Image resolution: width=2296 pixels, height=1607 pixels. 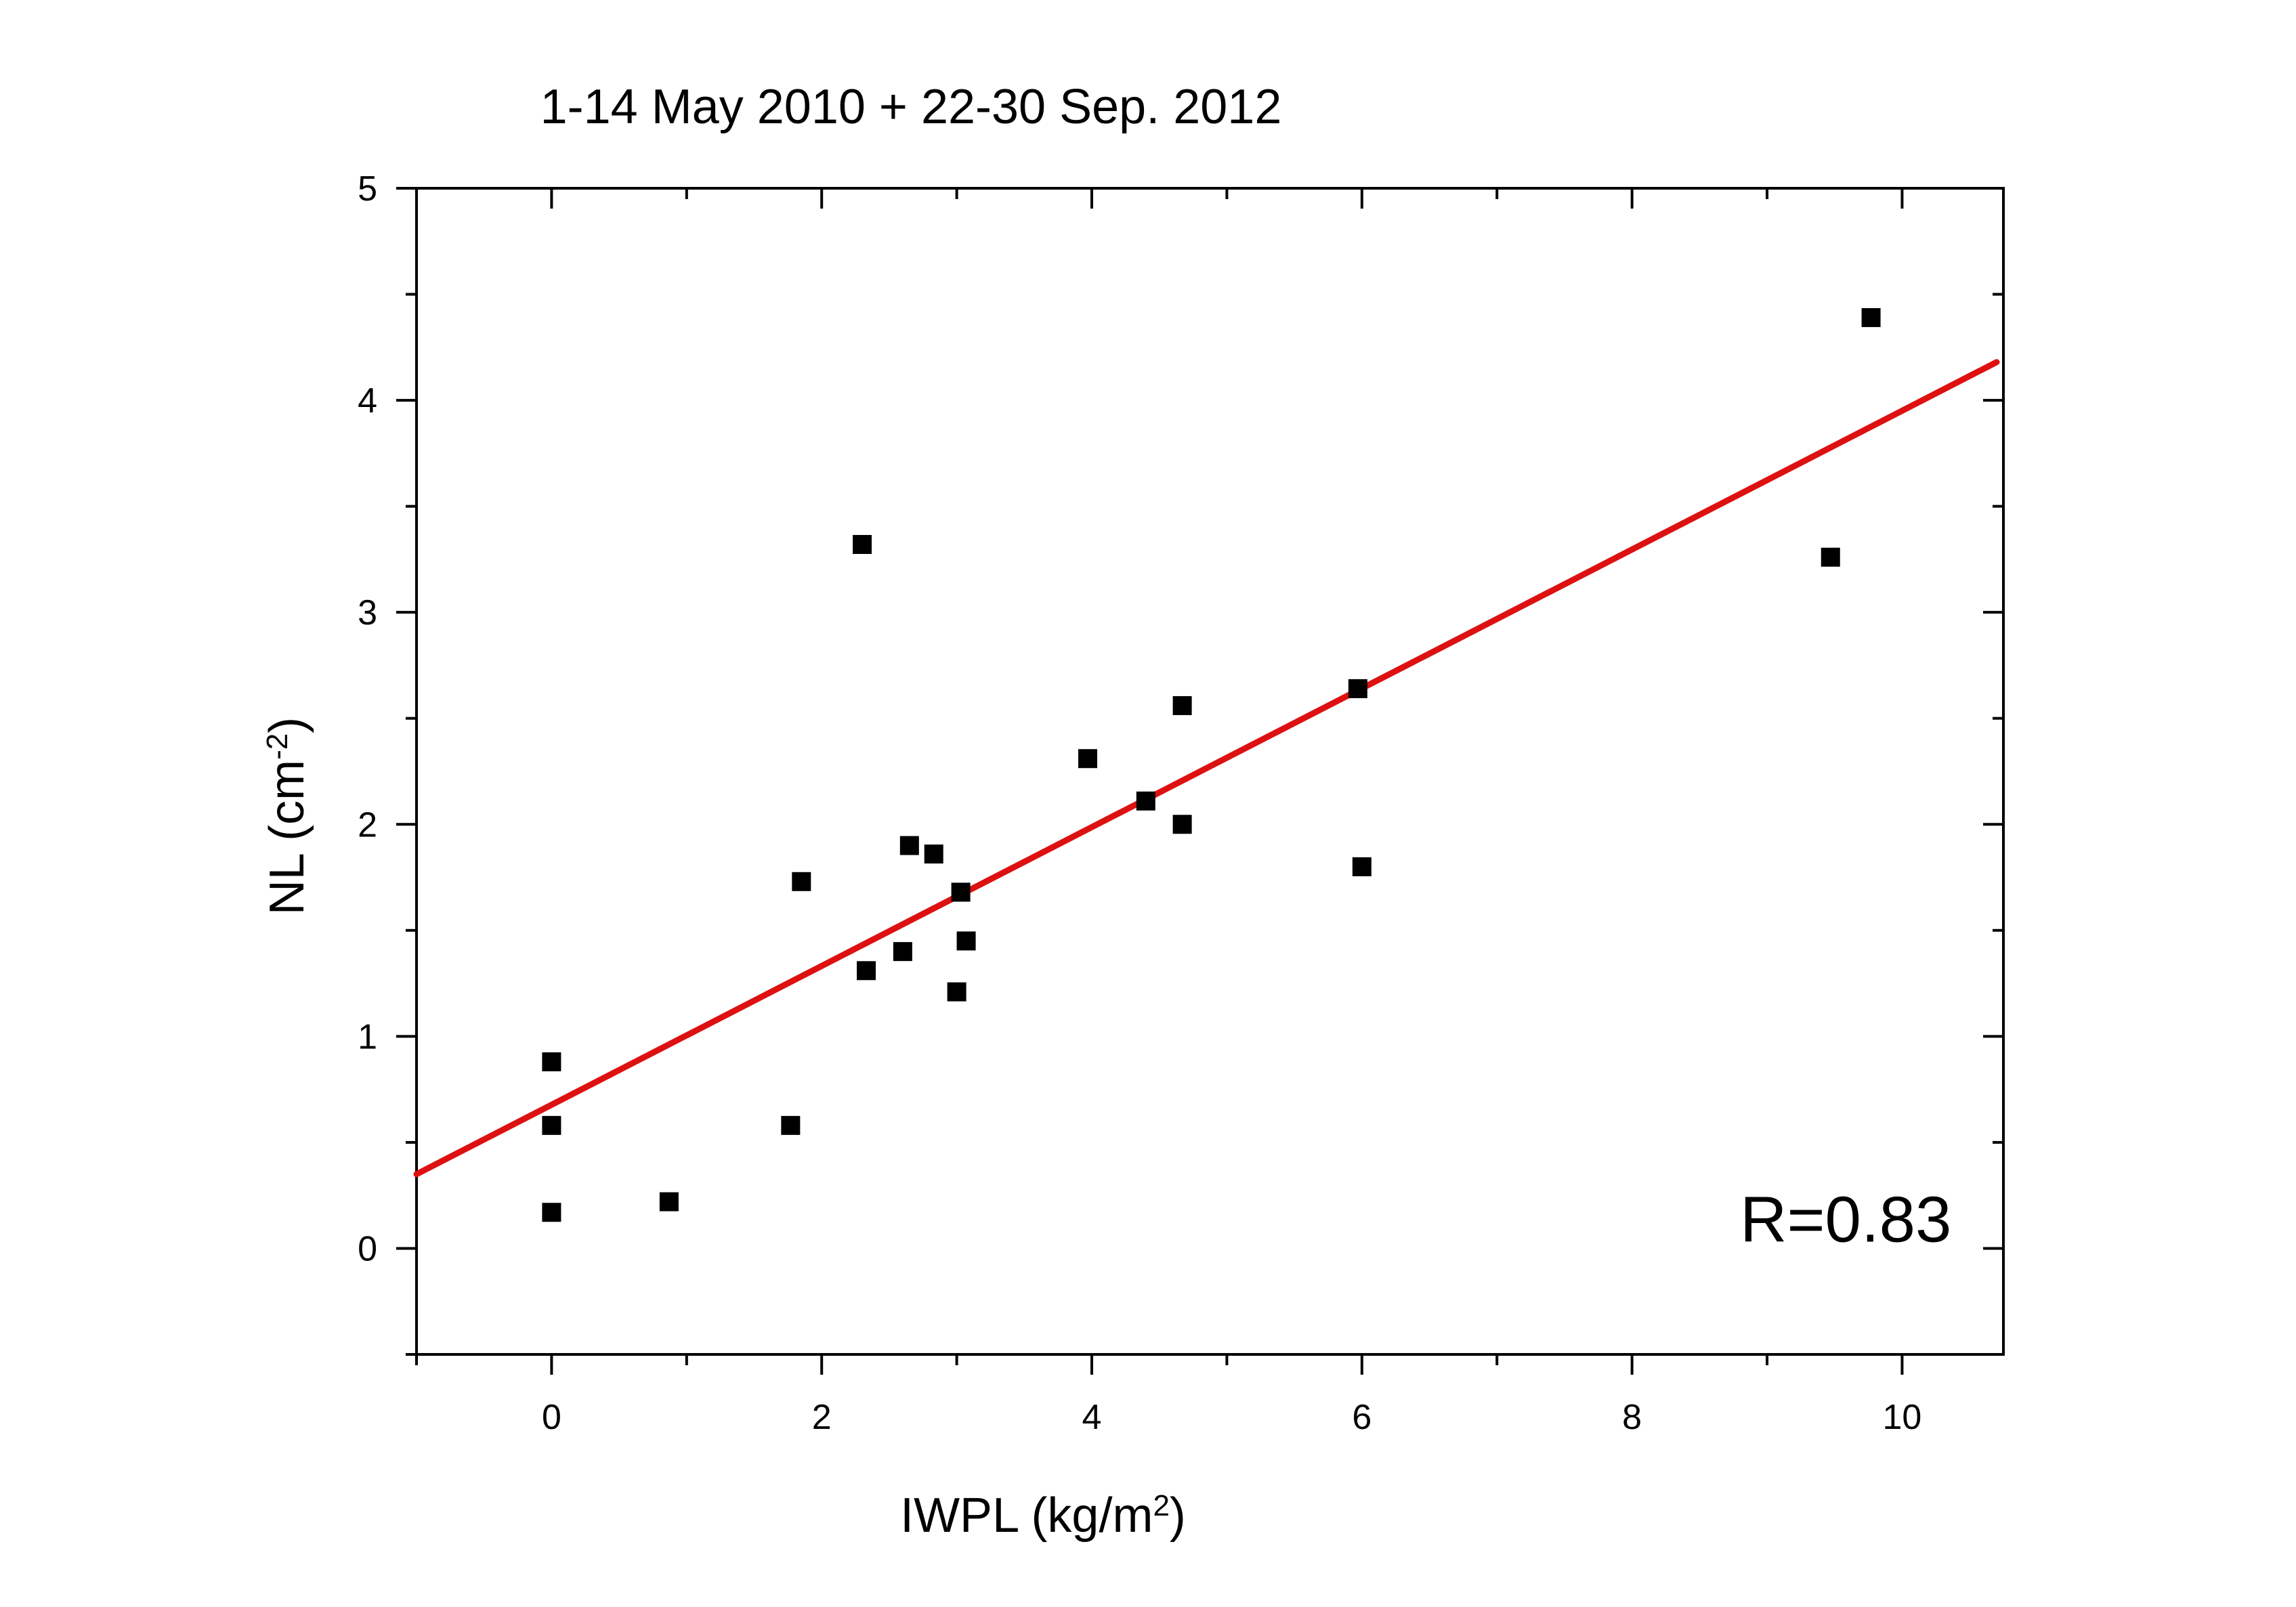 What do you see at coordinates (368, 1036) in the screenshot?
I see `y-tick-label: 1` at bounding box center [368, 1036].